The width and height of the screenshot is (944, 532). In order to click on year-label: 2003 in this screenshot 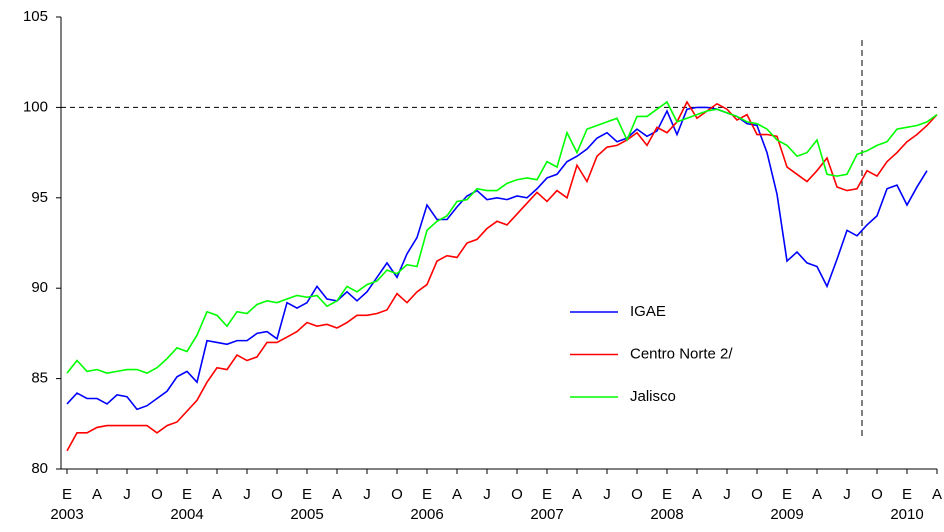, I will do `click(66, 514)`.